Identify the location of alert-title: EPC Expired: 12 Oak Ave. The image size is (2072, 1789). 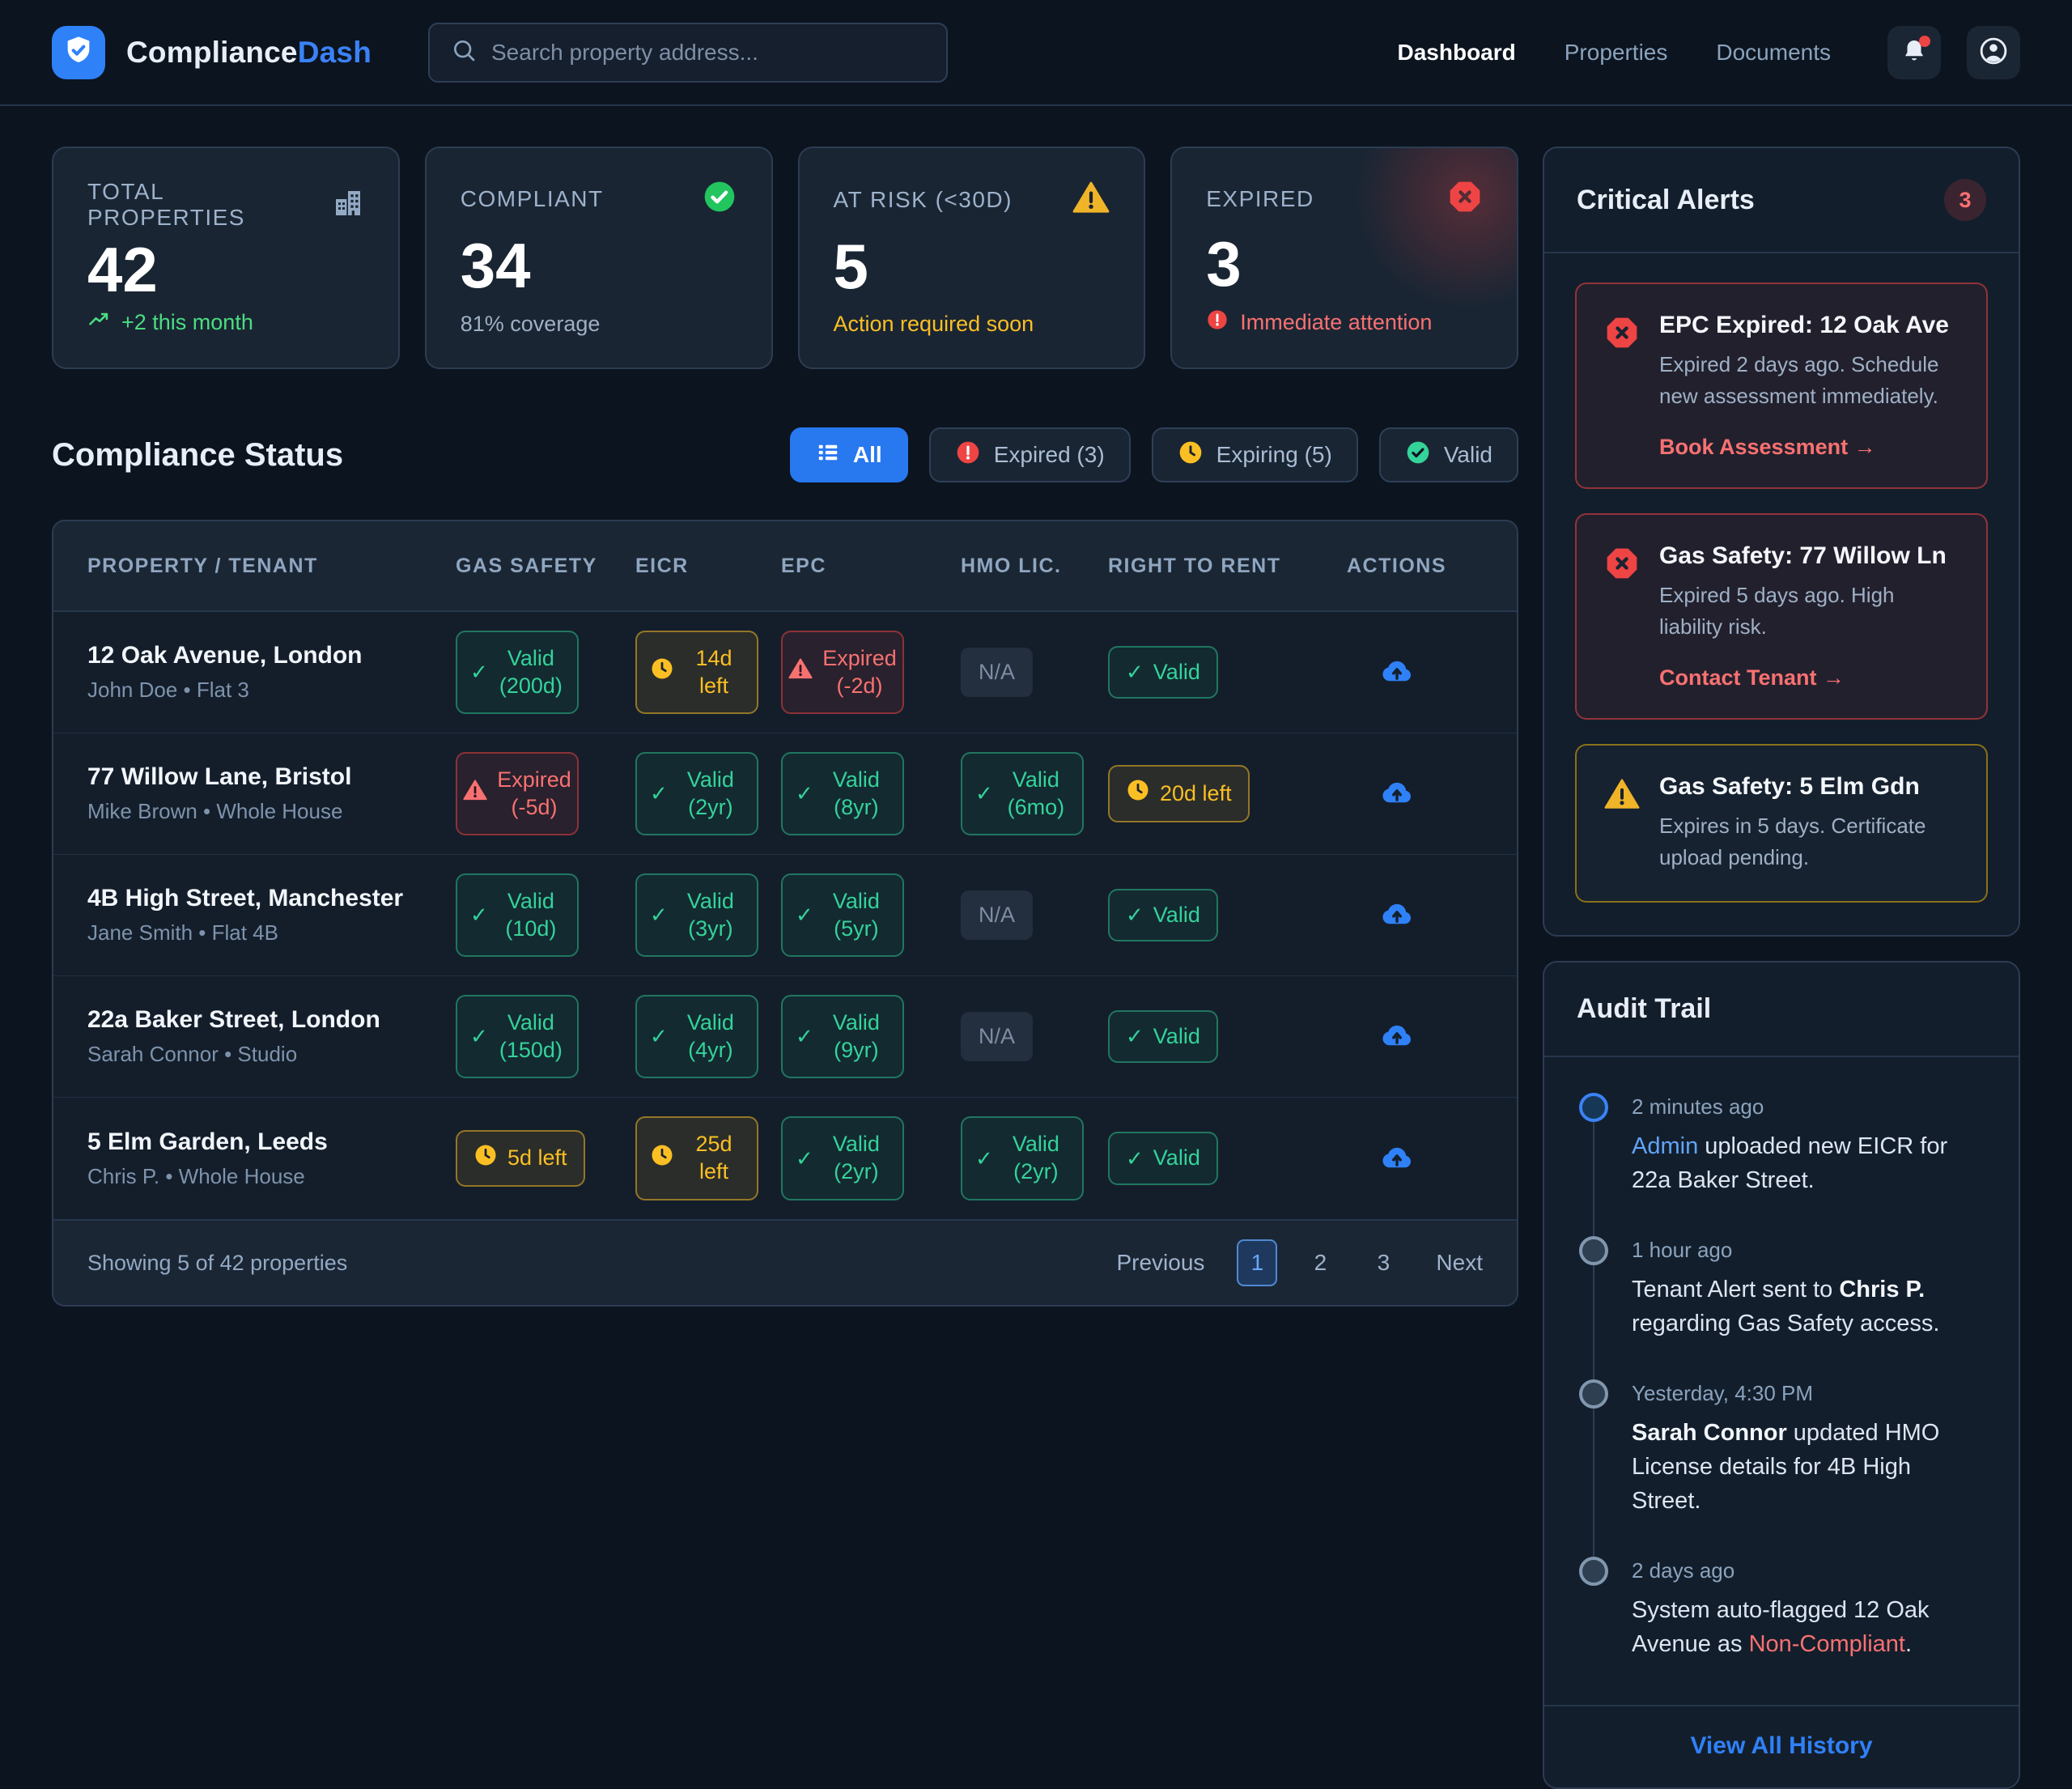
(1804, 325).